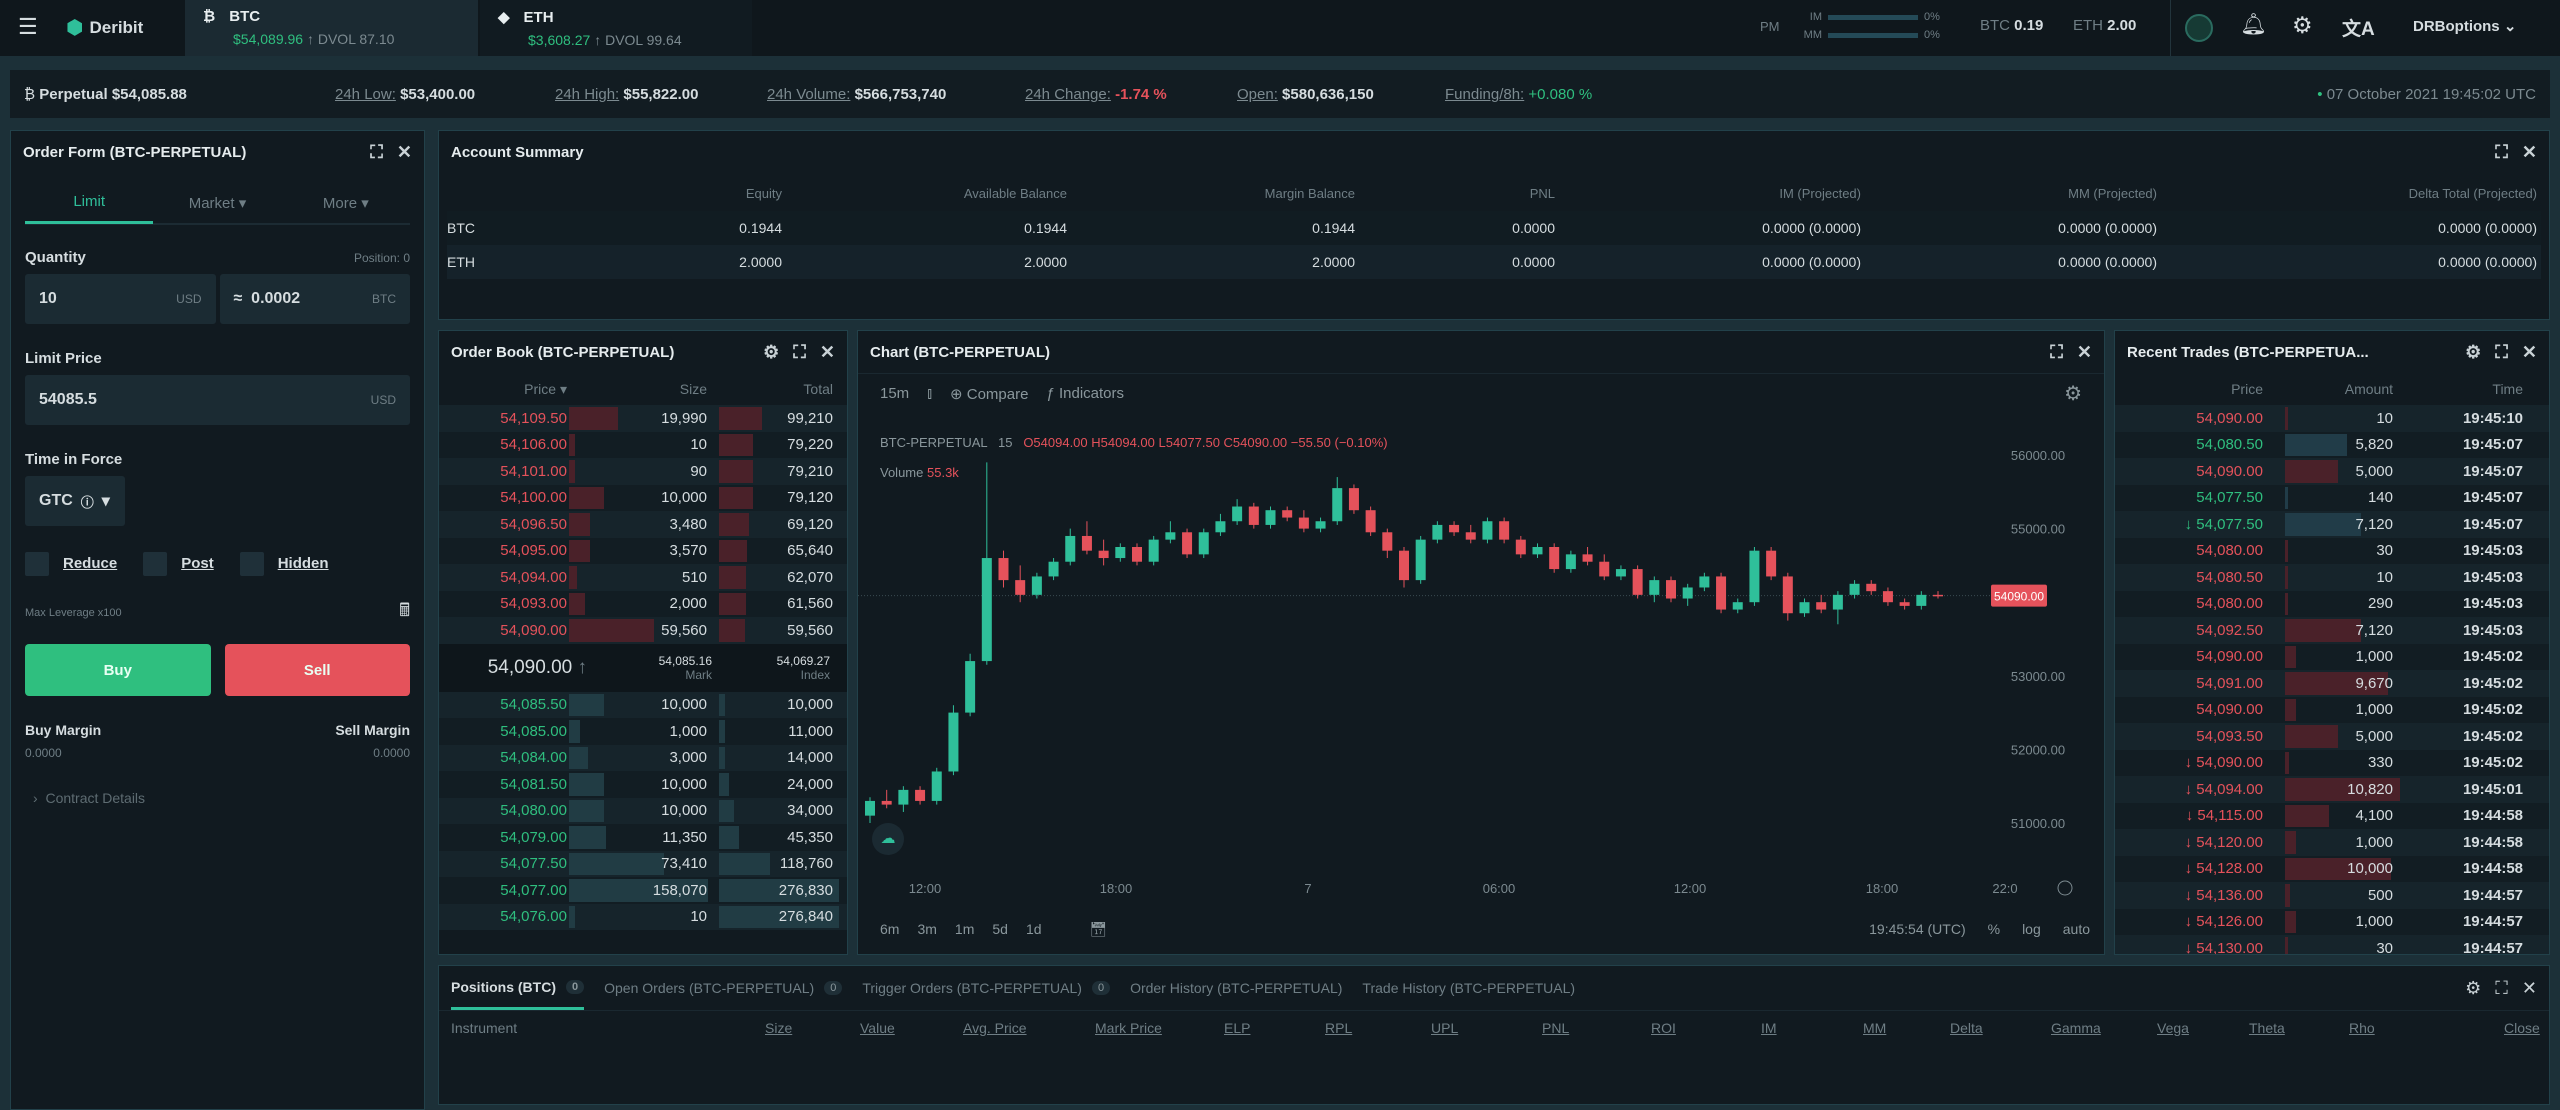 The height and width of the screenshot is (1110, 2560). What do you see at coordinates (643, 784) in the screenshot?
I see `bid-row: 54,081.50 10,000 24,000` at bounding box center [643, 784].